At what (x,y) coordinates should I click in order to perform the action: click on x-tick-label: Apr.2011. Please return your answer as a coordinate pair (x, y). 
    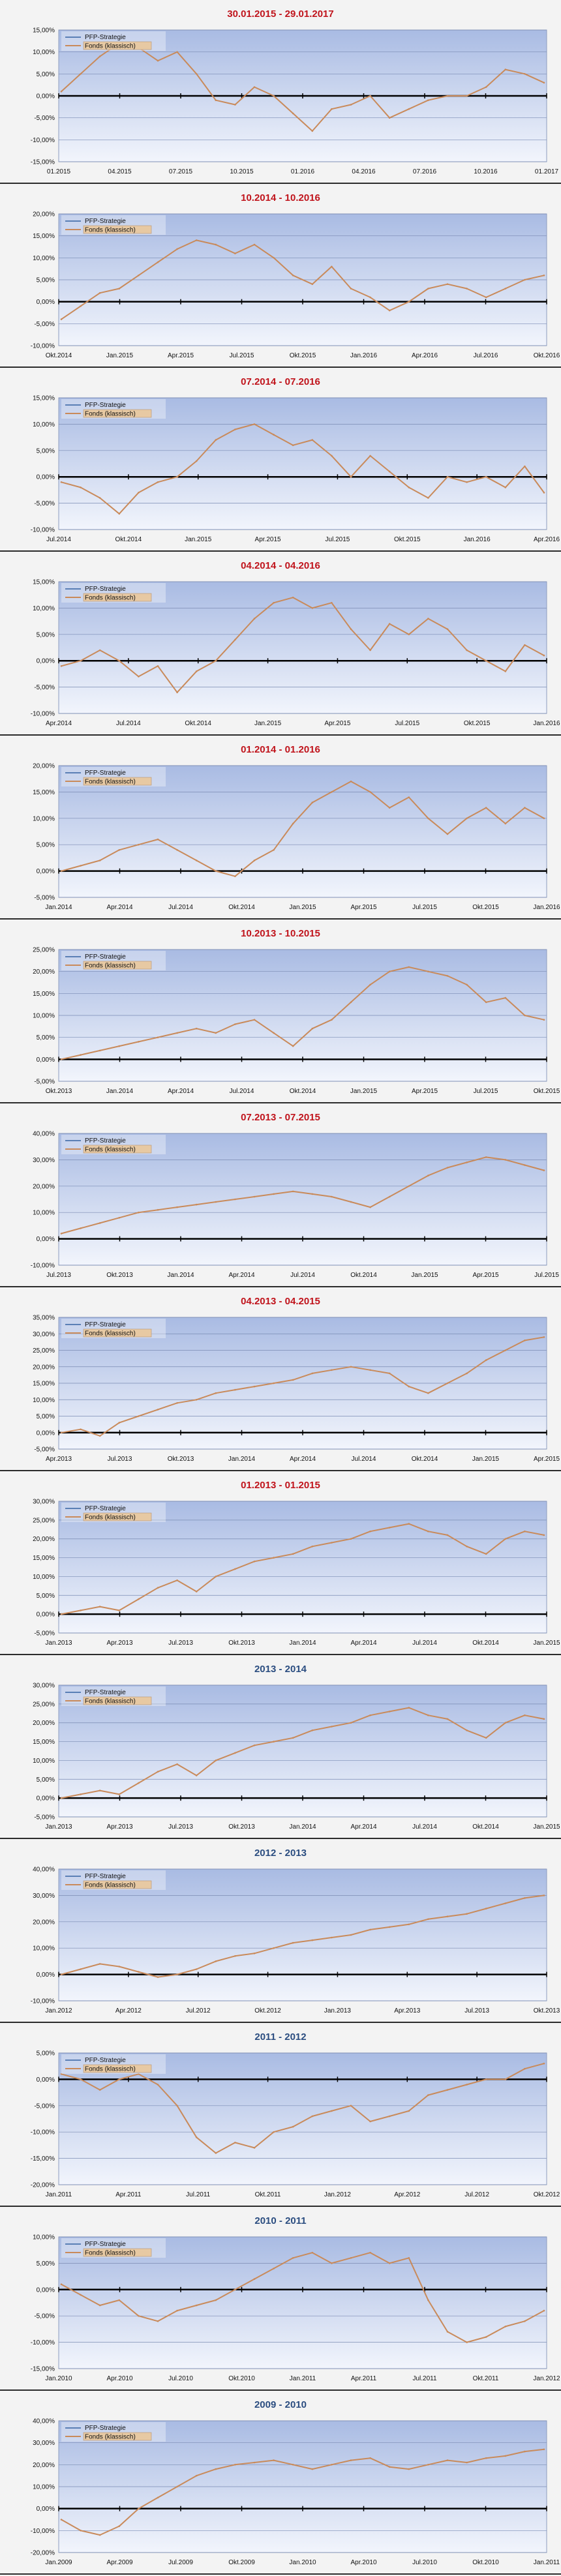
    Looking at the image, I should click on (128, 2194).